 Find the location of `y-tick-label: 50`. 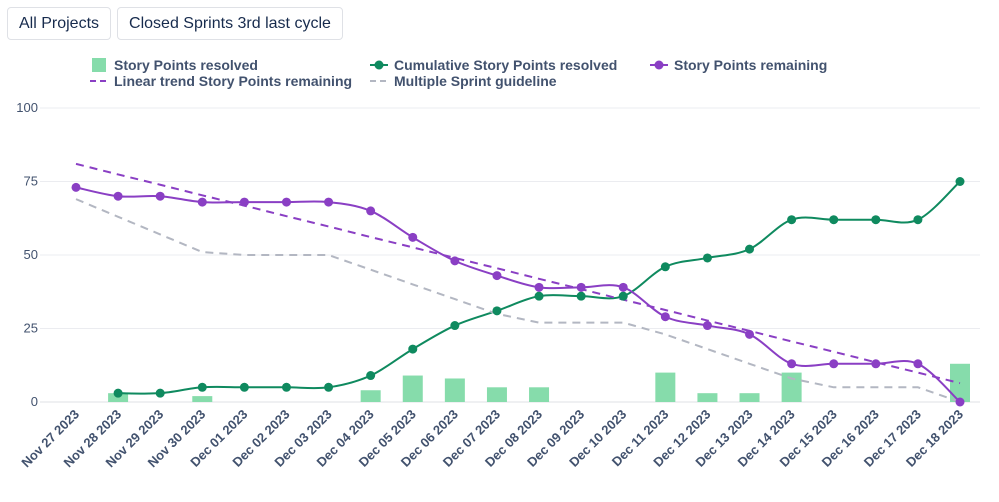

y-tick-label: 50 is located at coordinates (31, 254).